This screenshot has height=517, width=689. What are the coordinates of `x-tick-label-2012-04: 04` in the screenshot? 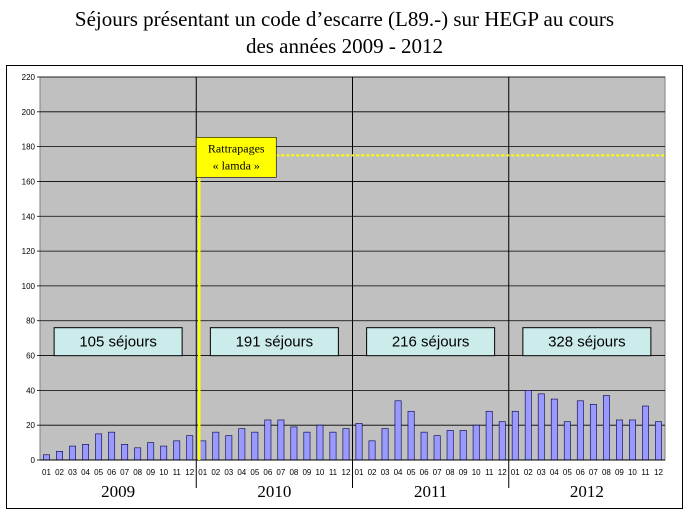 It's located at (554, 472).